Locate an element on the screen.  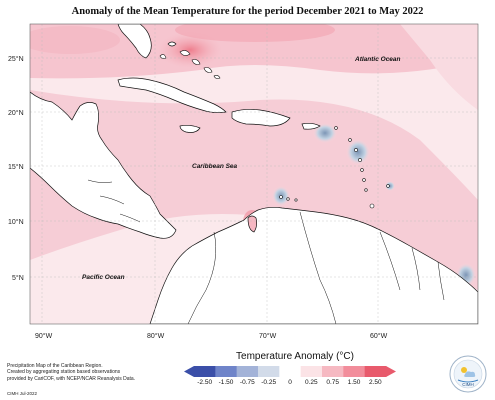
label-caribbean-sea: Caribbean Sea is located at coordinates (215, 166).